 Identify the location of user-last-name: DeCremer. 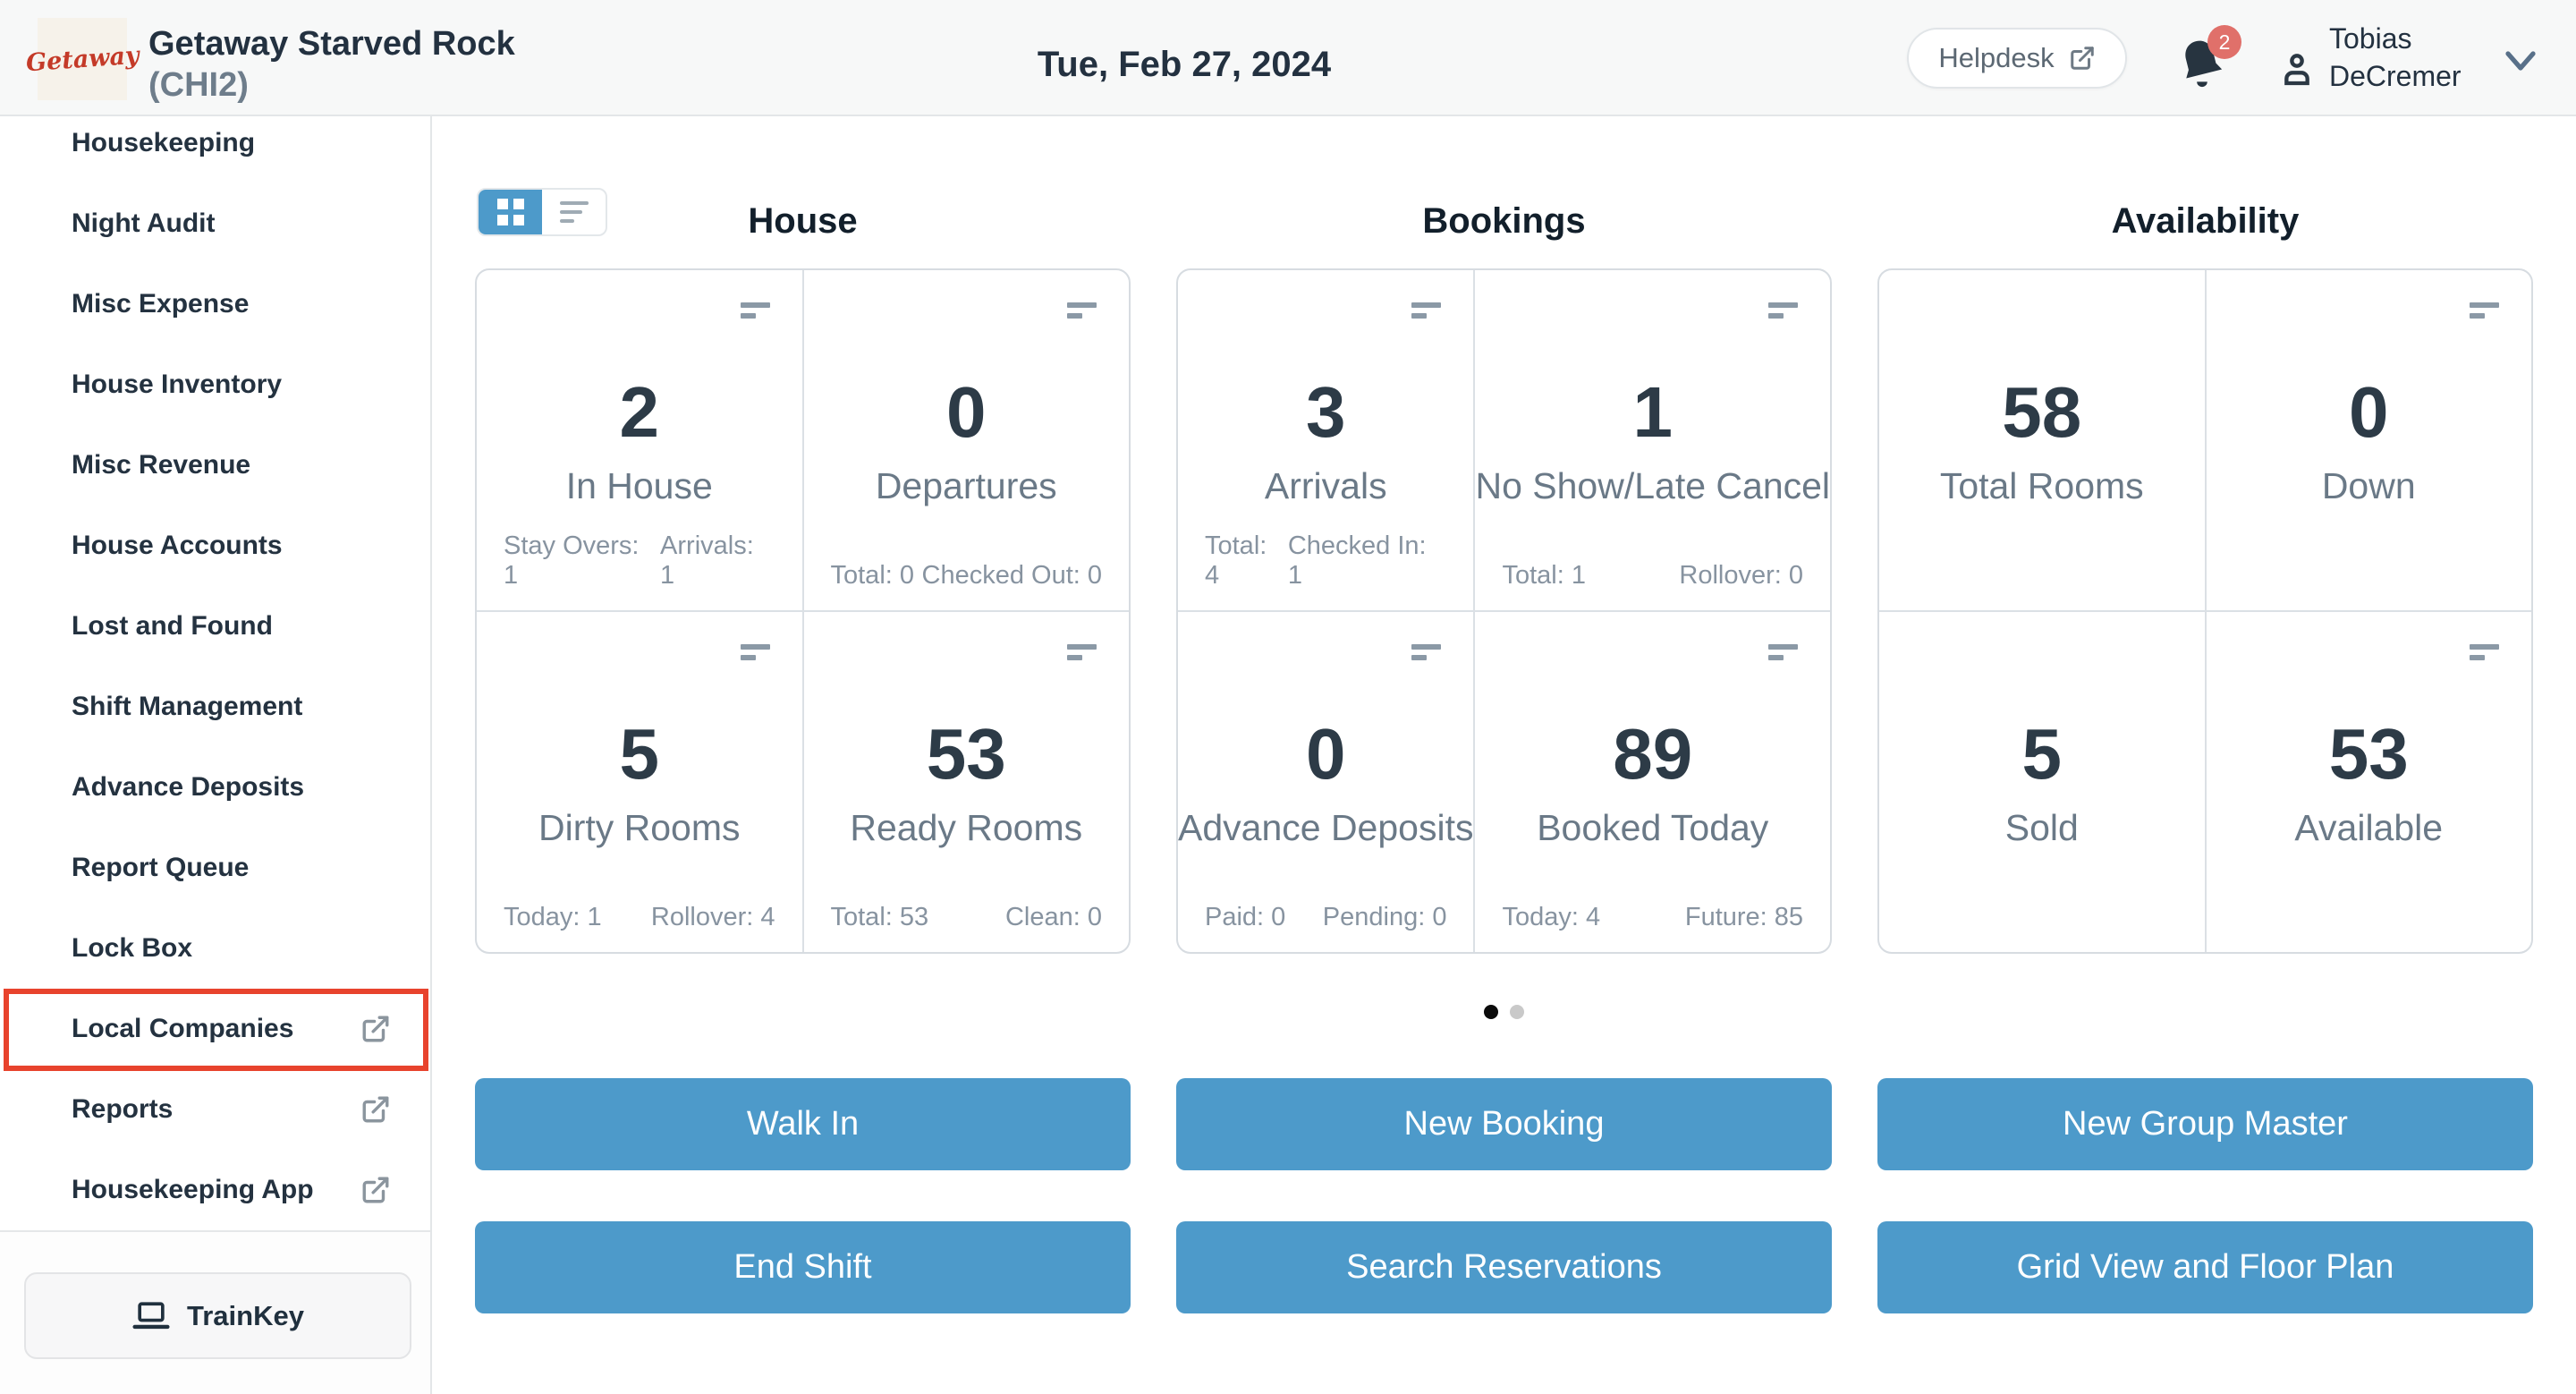
(2395, 76).